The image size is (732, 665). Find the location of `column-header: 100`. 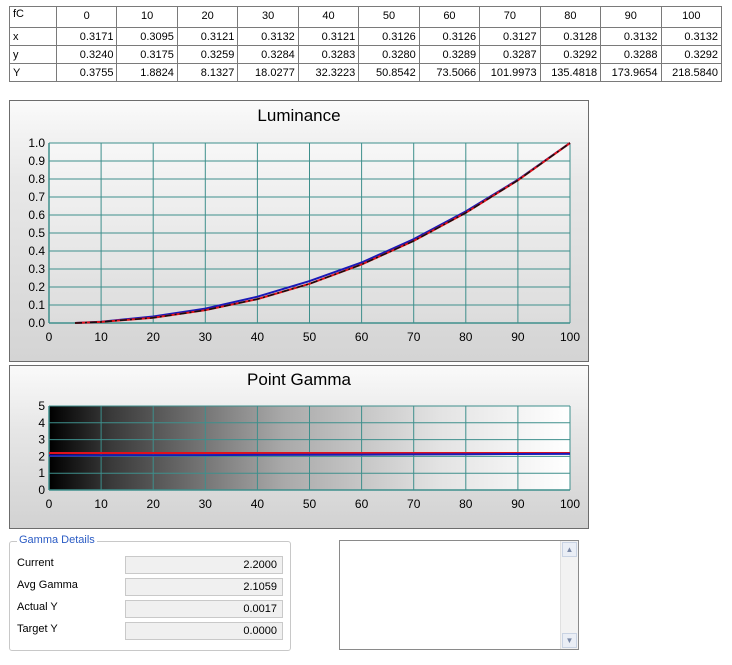

column-header: 100 is located at coordinates (691, 17).